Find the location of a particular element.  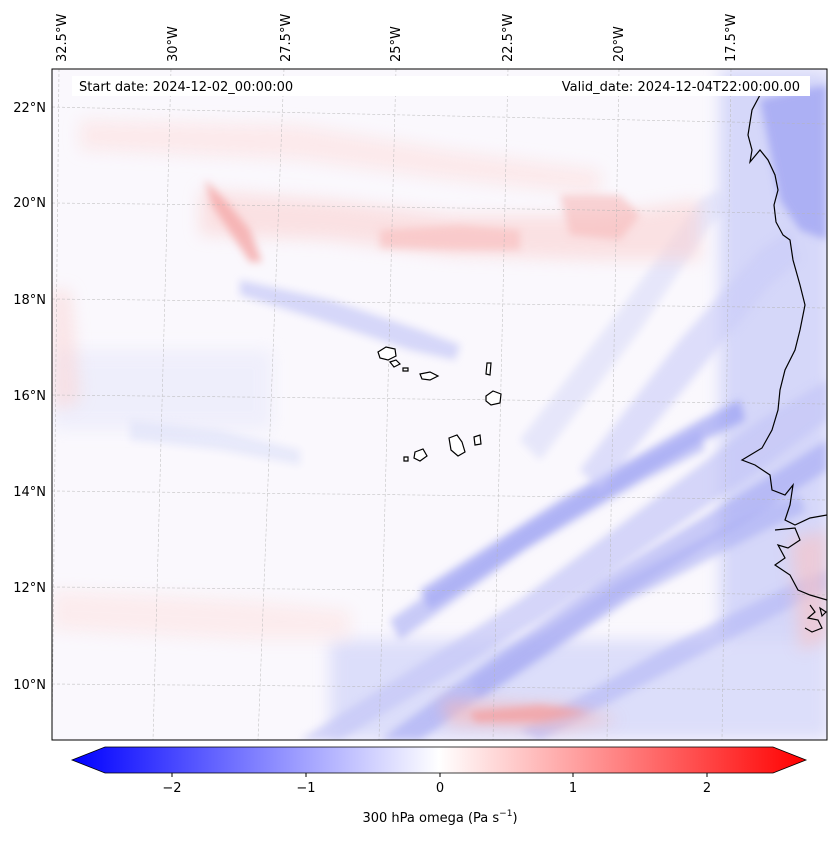

cb-tick-label: 2 is located at coordinates (707, 788).